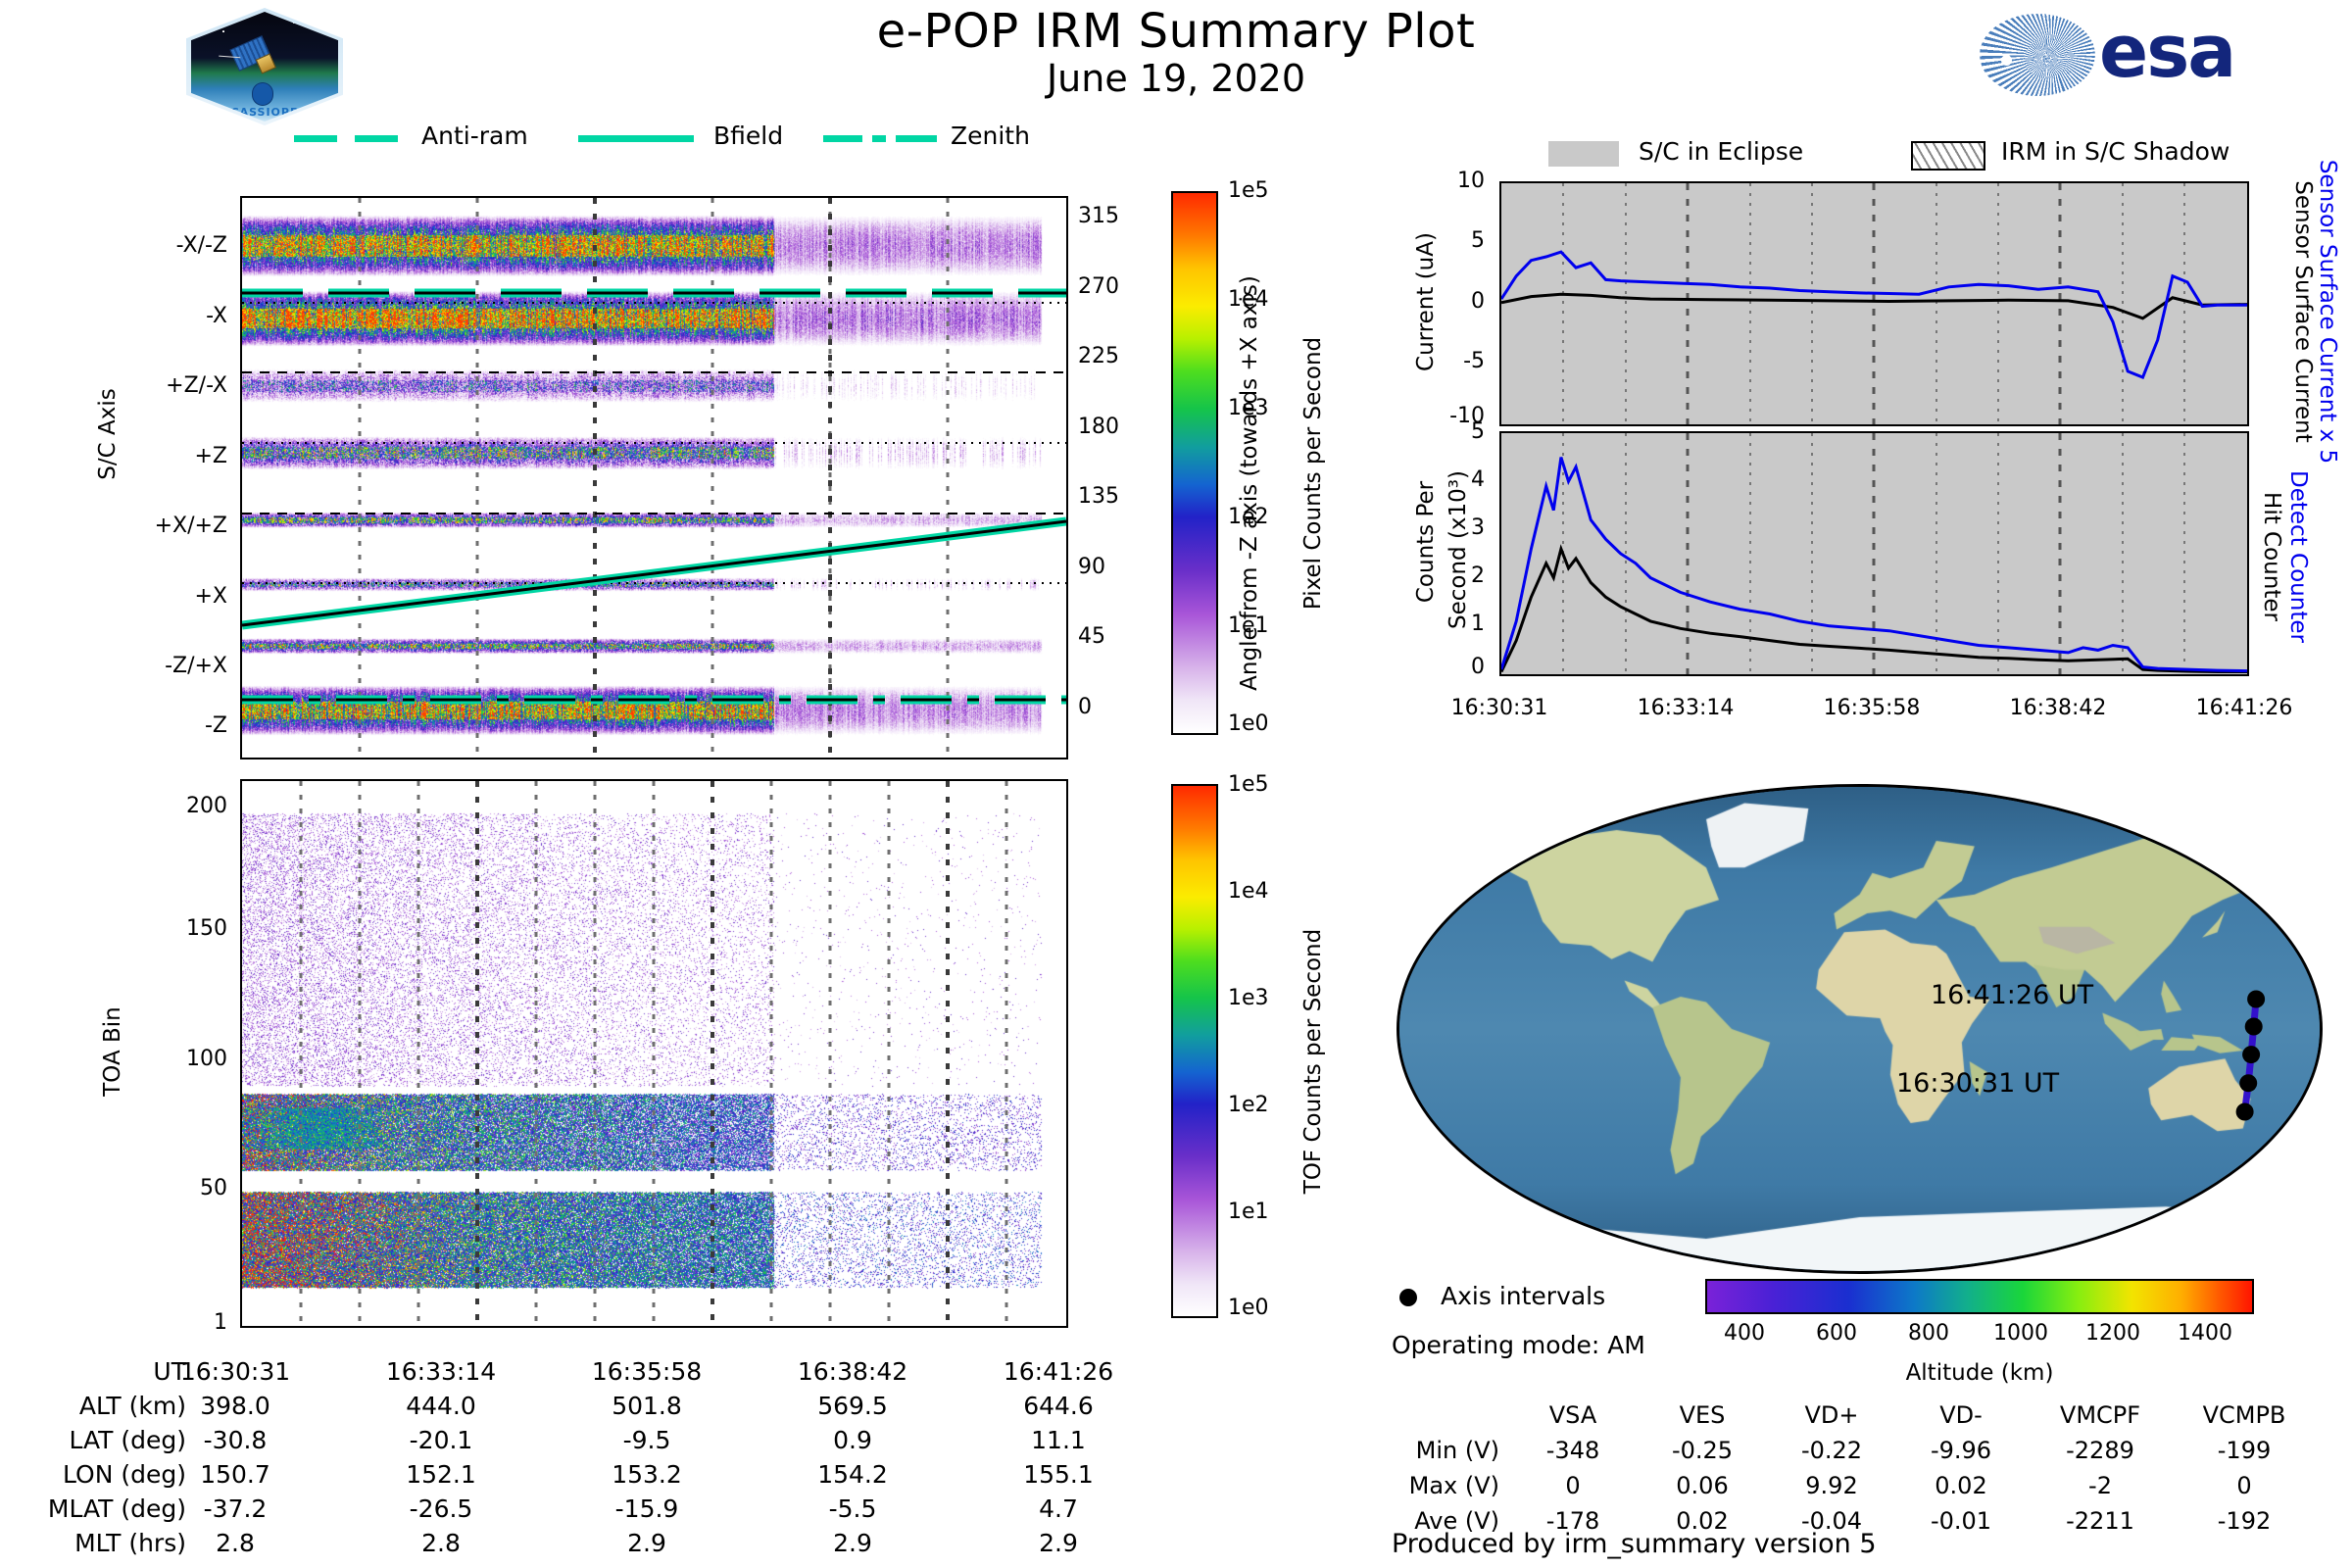  Describe the element at coordinates (880, 138) in the screenshot. I see `legend-swatch-zenith` at that location.